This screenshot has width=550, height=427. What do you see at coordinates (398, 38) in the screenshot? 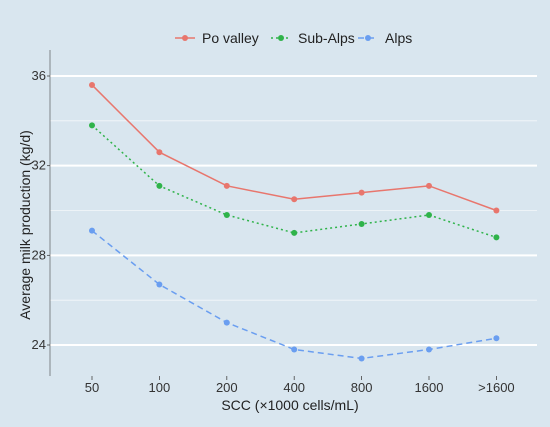
I see `legend-label: Alps` at bounding box center [398, 38].